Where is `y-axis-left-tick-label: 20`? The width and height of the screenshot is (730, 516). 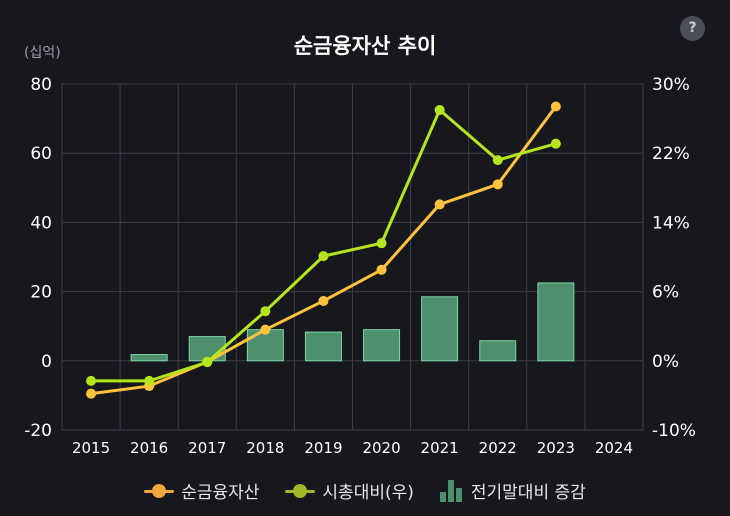
y-axis-left-tick-label: 20 is located at coordinates (41, 293).